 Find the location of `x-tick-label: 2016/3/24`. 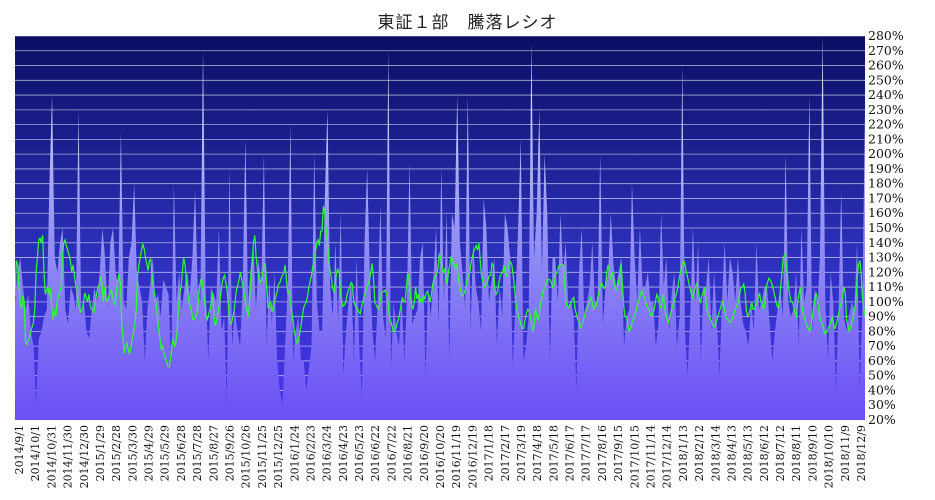

x-tick-label: 2016/3/24 is located at coordinates (327, 453).